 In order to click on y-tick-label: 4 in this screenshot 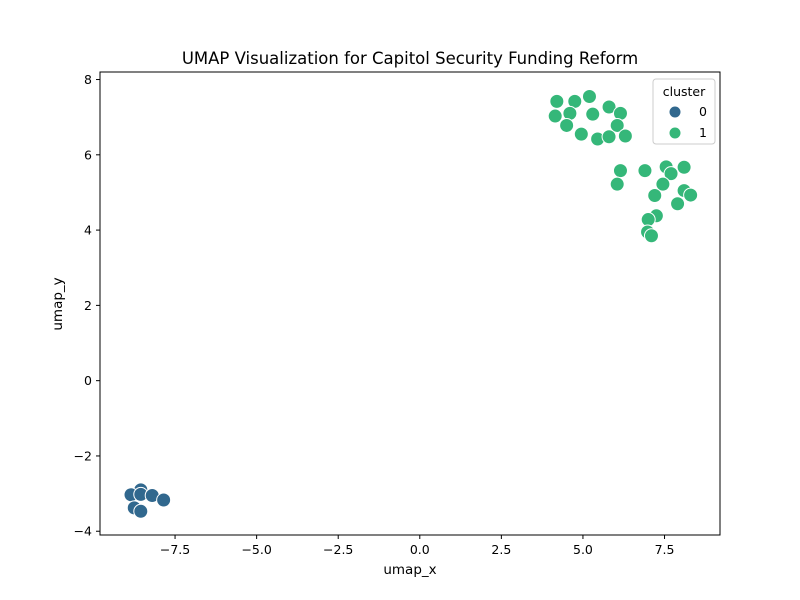, I will do `click(88, 230)`.